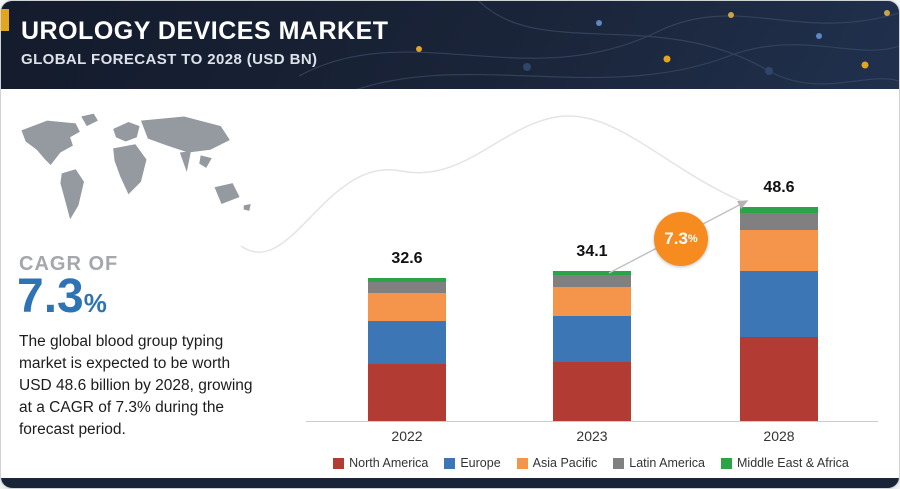 The image size is (900, 489). Describe the element at coordinates (339, 463) in the screenshot. I see `legend-swatch-north-america` at that location.